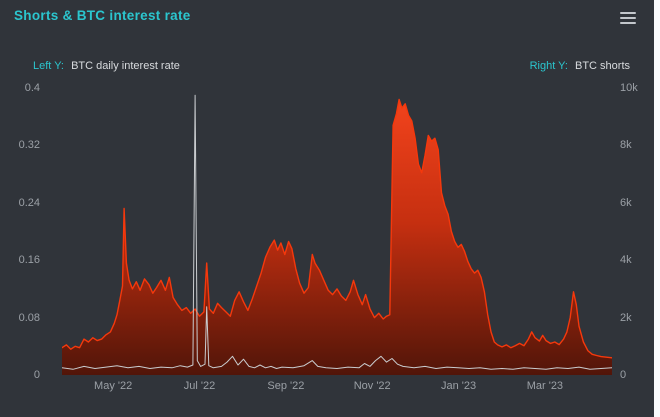  Describe the element at coordinates (48, 66) in the screenshot. I see `left-axis-legend-prefix: Left Y:` at that location.